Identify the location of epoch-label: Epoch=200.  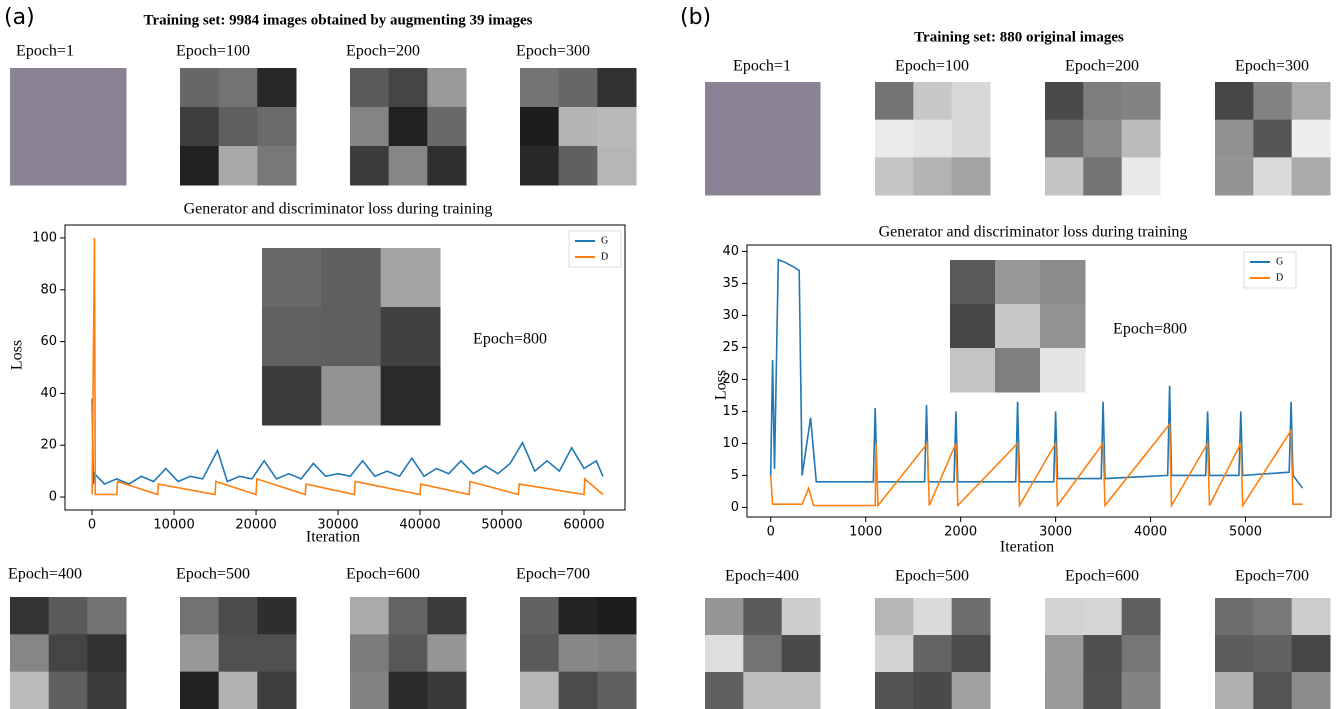
(383, 51).